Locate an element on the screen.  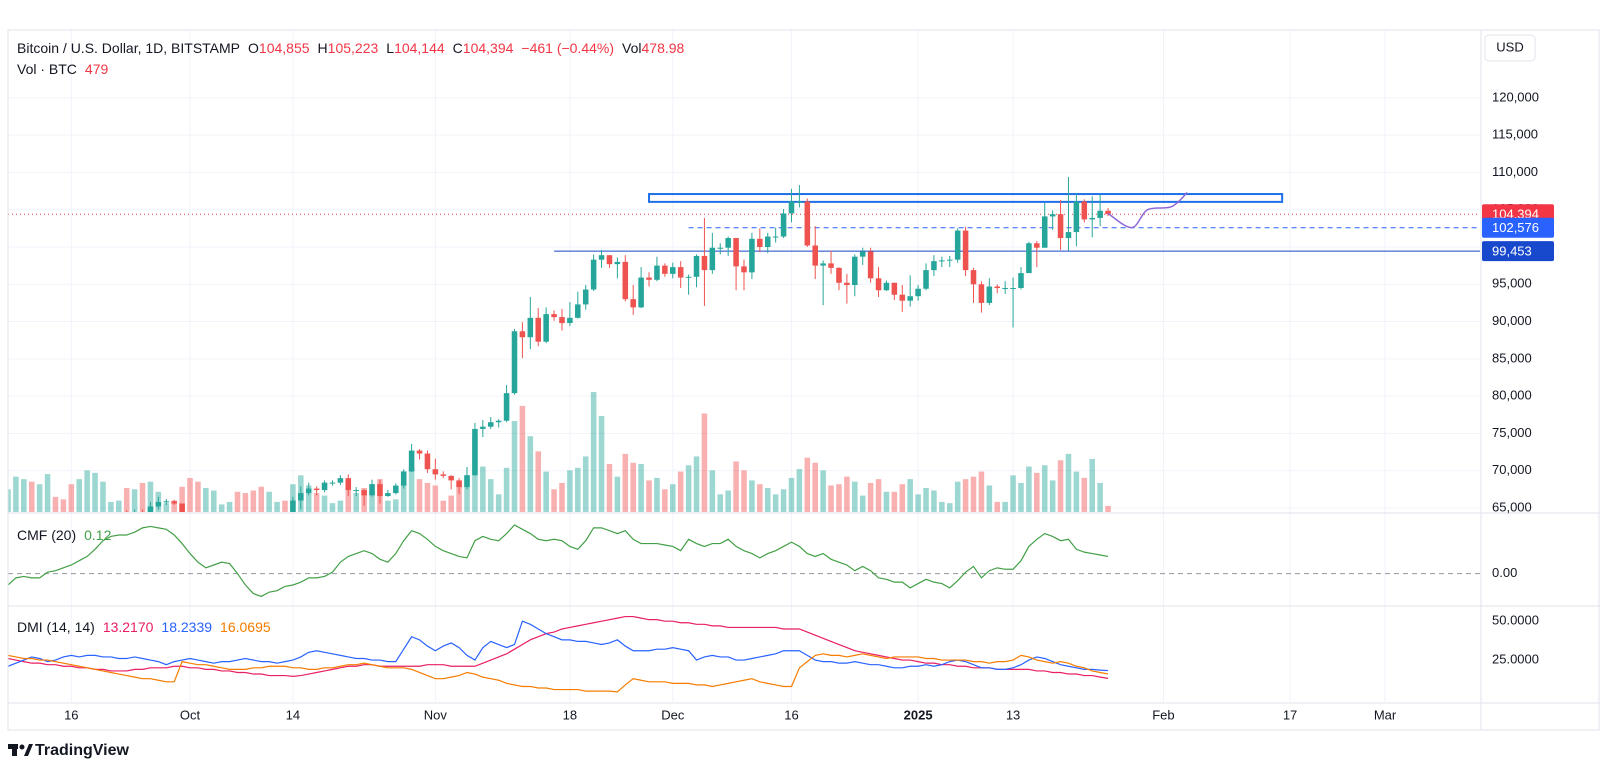
symbol-title: Bitcoin / U.S. Dollar, 1D, BITSTAMP is located at coordinates (128, 48).